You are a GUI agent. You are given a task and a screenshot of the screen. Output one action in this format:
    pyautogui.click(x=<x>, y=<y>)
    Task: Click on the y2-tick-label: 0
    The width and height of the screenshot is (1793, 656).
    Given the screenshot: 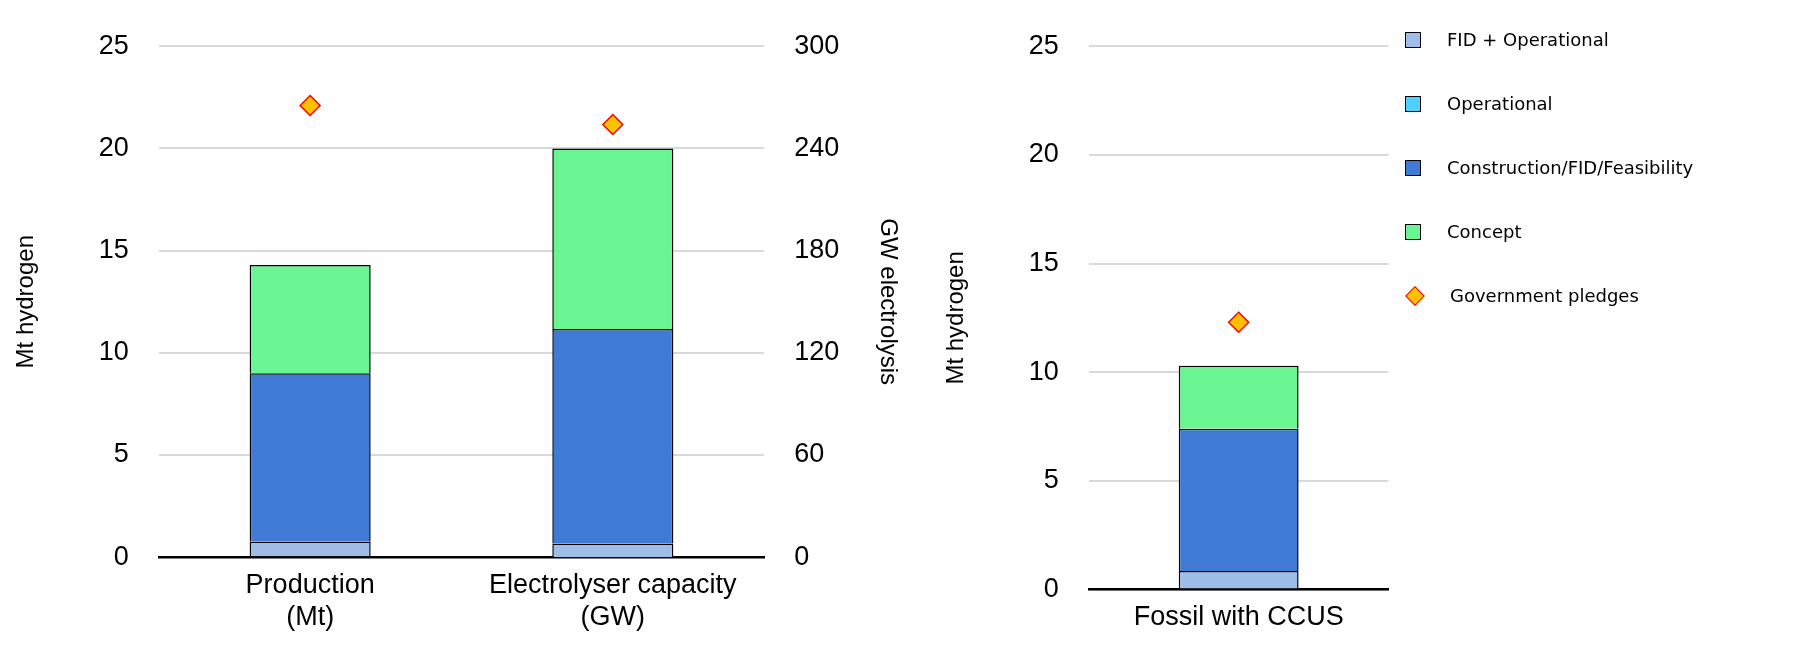 What is the action you would take?
    pyautogui.click(x=802, y=555)
    